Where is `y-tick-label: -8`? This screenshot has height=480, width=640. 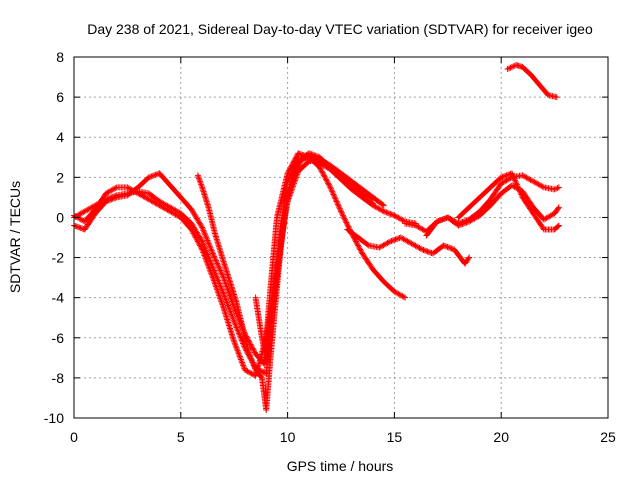 y-tick-label: -8 is located at coordinates (58, 378).